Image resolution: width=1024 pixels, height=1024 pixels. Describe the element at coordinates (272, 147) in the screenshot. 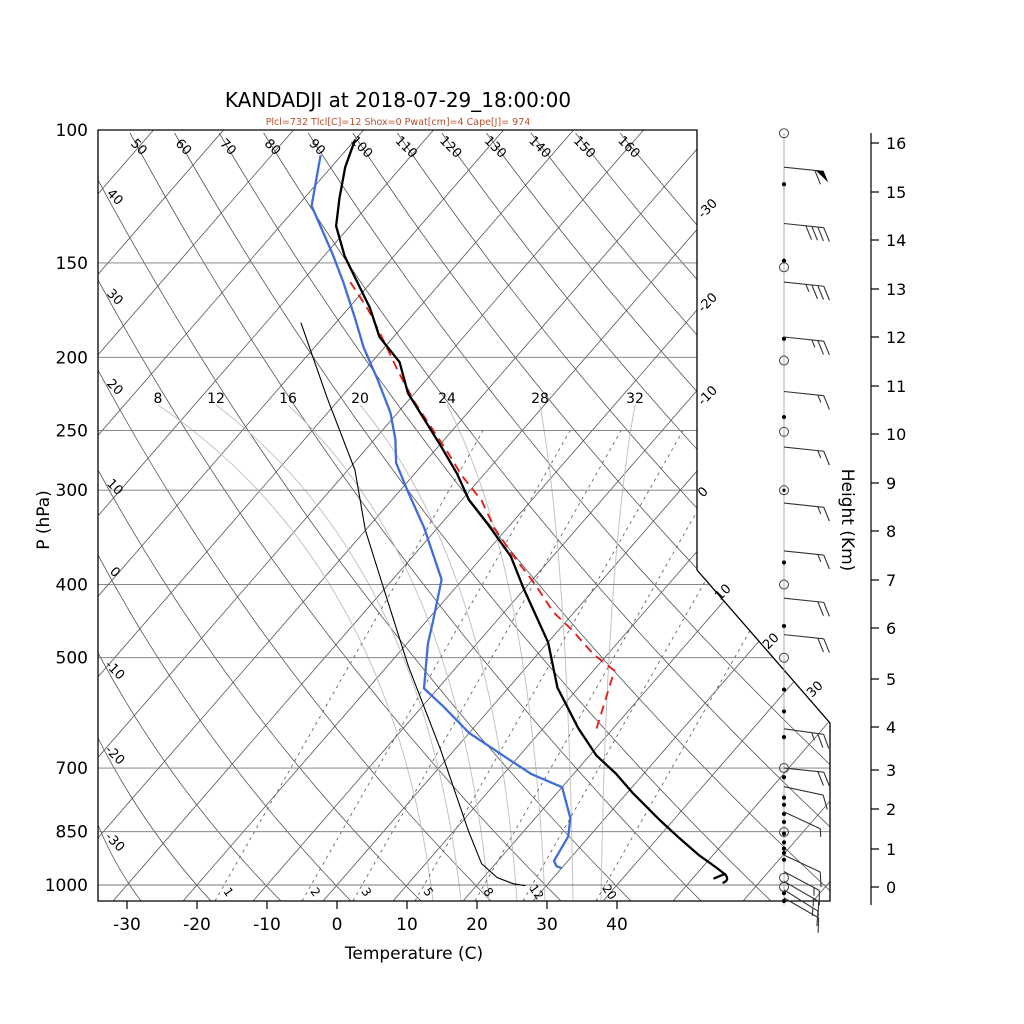

I see `dry-adiabat-label-top: 80` at that location.